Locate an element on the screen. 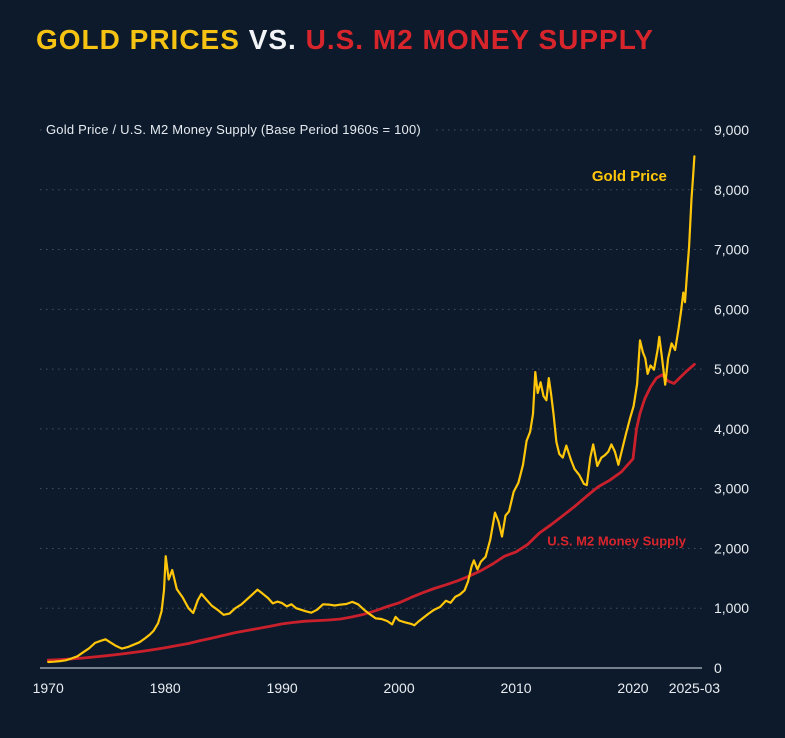  y-tick-label: 0 is located at coordinates (718, 668).